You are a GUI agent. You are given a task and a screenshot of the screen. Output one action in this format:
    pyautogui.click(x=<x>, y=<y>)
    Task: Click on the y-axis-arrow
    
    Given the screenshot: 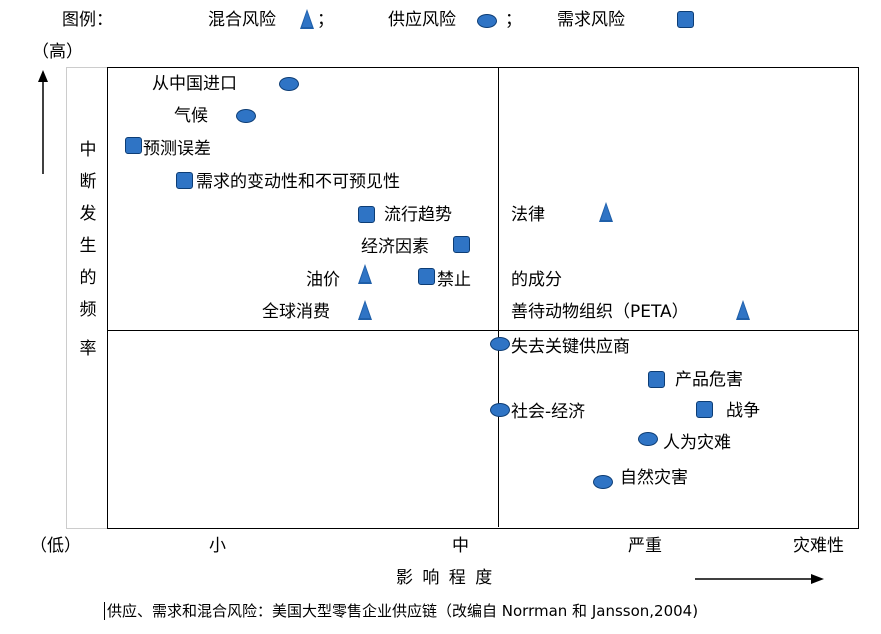 What is the action you would take?
    pyautogui.click(x=43, y=122)
    